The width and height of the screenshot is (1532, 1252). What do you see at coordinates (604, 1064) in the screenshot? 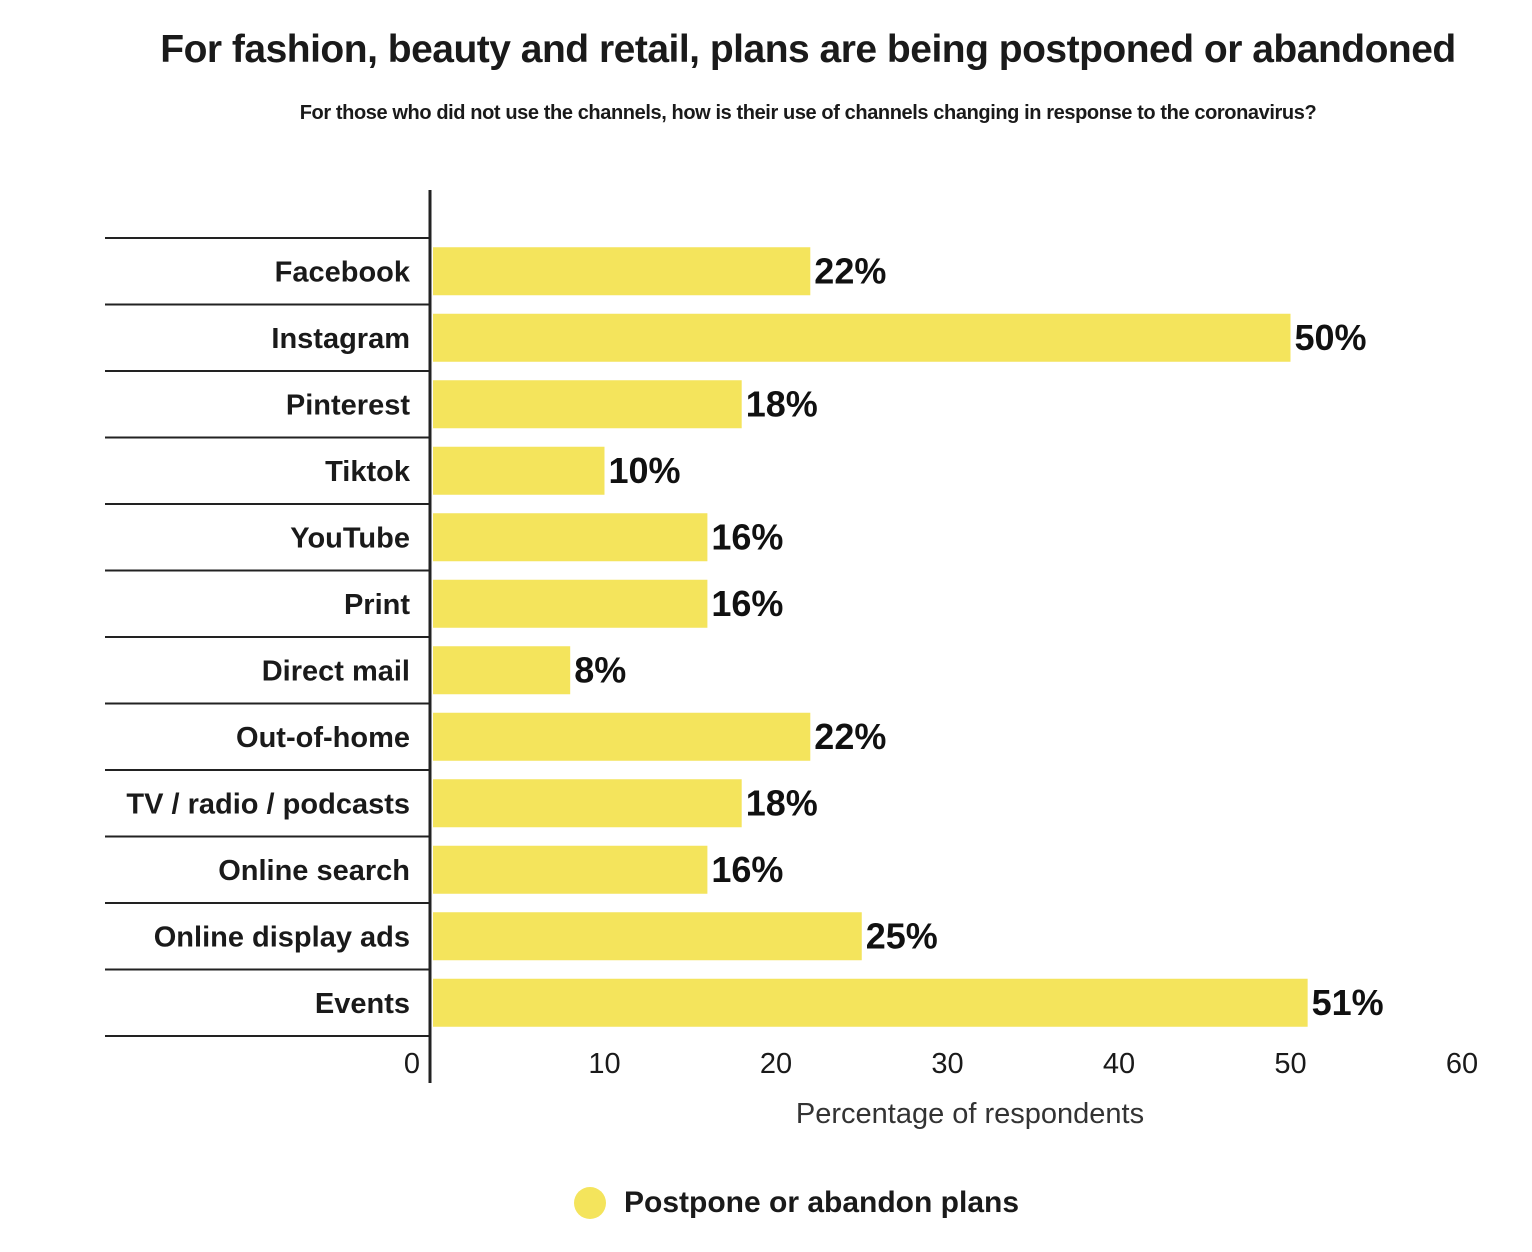
I see `x-tick-label: 10` at bounding box center [604, 1064].